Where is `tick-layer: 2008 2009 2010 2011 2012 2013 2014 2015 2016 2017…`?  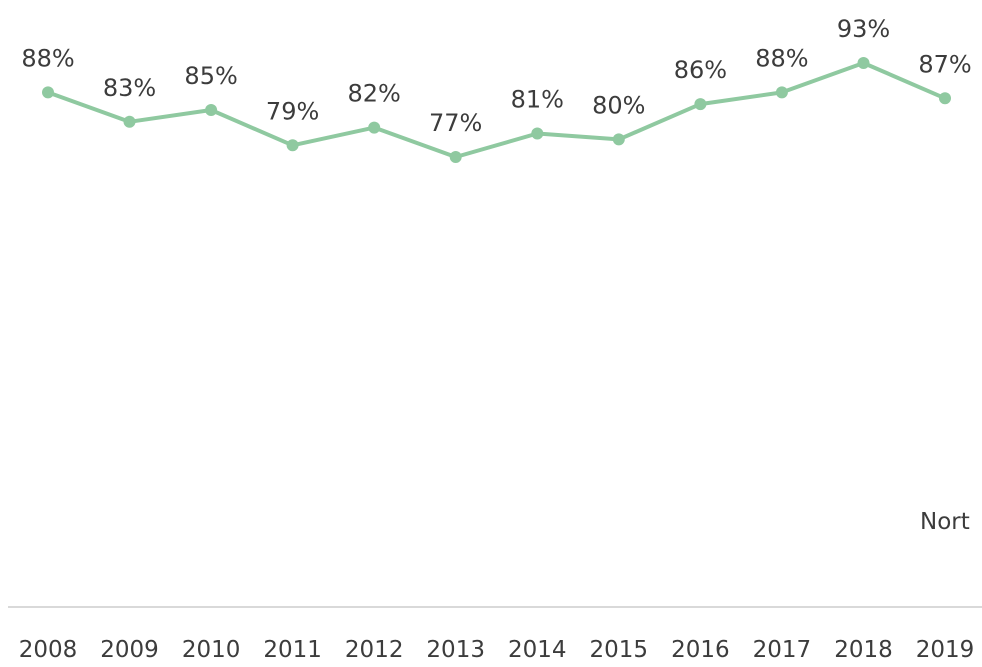
tick-layer: 2008 2009 2010 2011 2012 2013 2014 2015 2016 2017… is located at coordinates (497, 650).